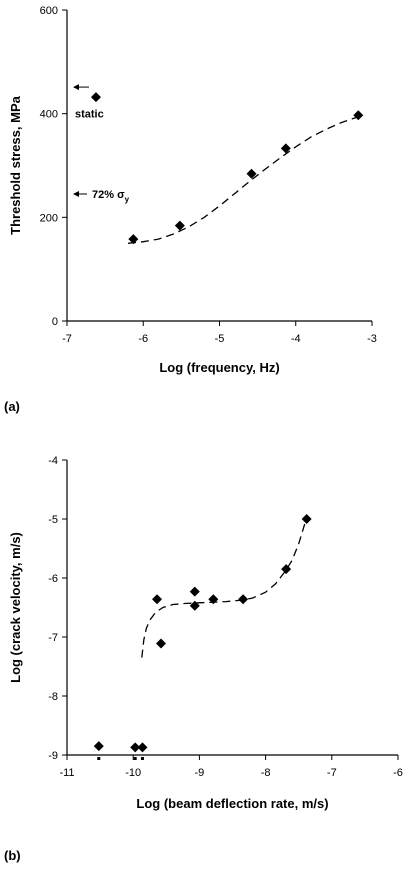 This screenshot has height=875, width=404. I want to click on p1-x-tick-label: -10, so click(133, 773).